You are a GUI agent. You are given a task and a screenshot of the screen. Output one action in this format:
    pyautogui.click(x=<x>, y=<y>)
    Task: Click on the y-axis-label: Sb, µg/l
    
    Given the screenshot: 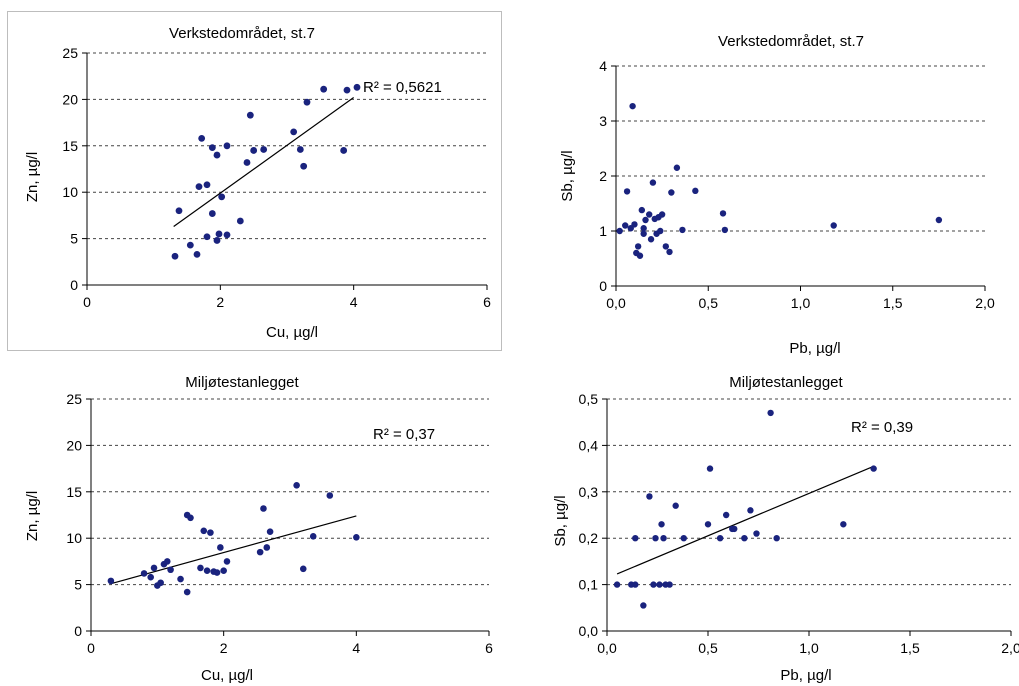 What is the action you would take?
    pyautogui.click(x=560, y=520)
    